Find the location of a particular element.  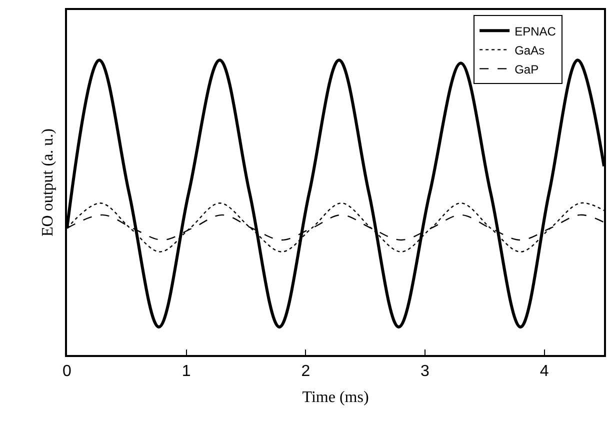

y-axis-title: EO output (a. u.) is located at coordinates (48, 182).